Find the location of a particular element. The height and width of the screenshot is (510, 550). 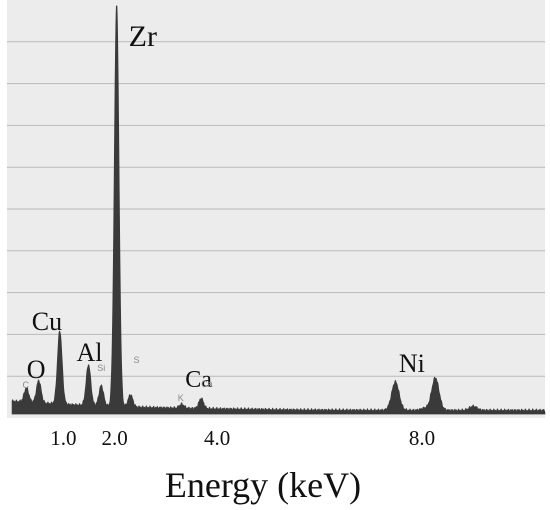

x-tick-label: 4.0 is located at coordinates (217, 438).